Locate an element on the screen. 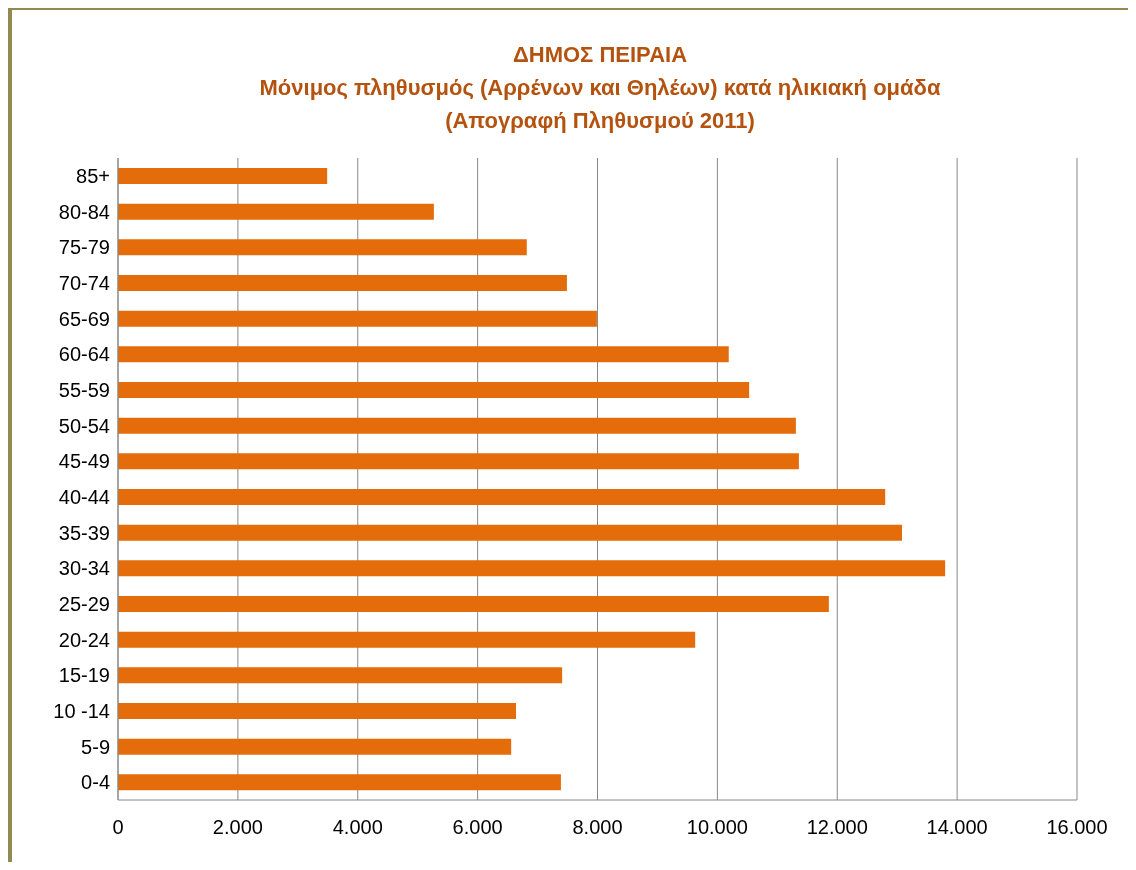  y-tick-label: 35-39 is located at coordinates (84, 532).